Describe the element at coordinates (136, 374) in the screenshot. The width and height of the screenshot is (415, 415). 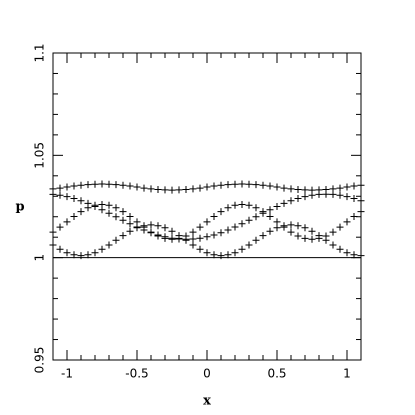
I see `x-tick-label: -0.5` at that location.